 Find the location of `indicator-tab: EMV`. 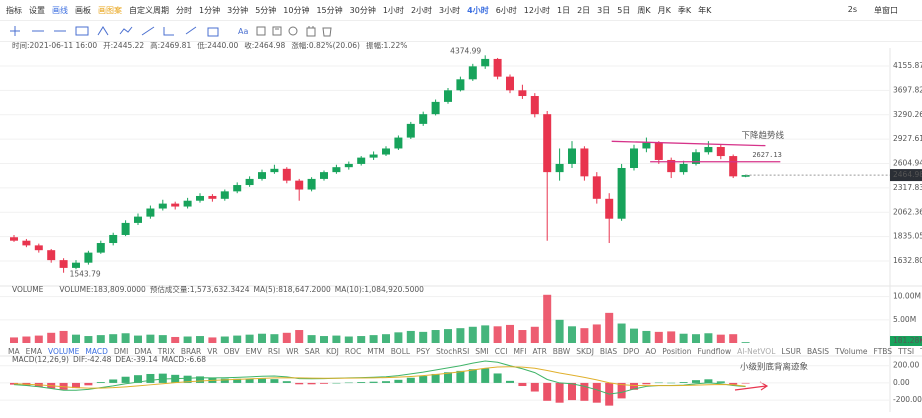

indicator-tab: EMV is located at coordinates (253, 351).